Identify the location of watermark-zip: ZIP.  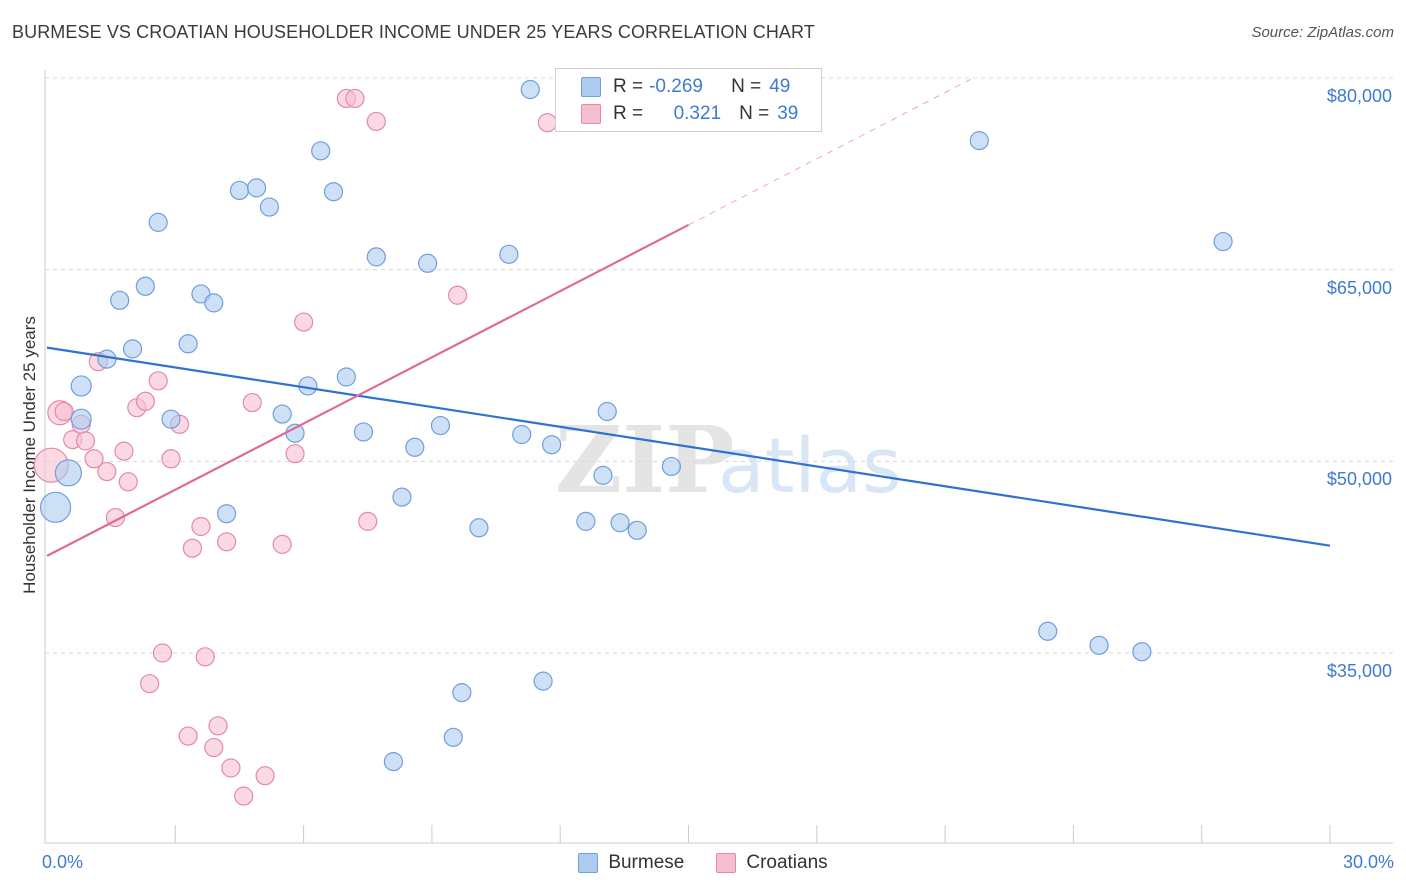
(644, 460).